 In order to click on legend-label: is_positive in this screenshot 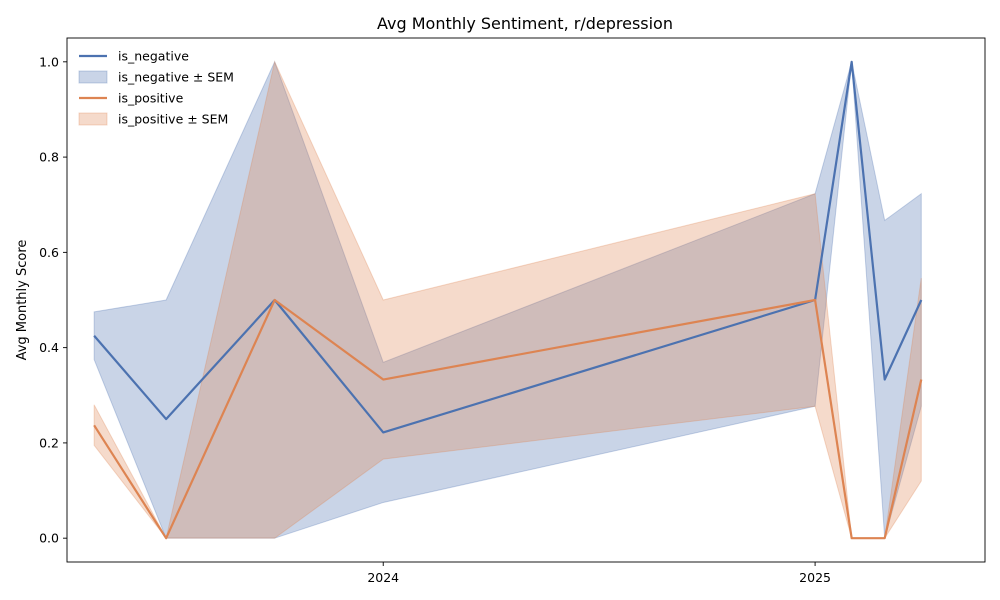, I will do `click(151, 98)`.